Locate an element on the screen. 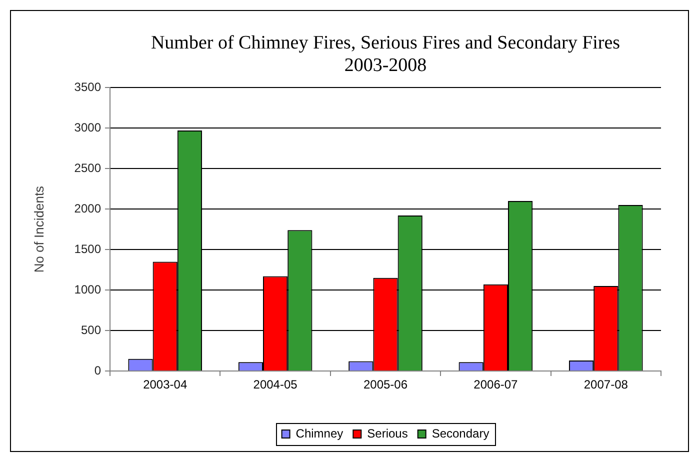 The height and width of the screenshot is (455, 699). y-tick-label: 0 is located at coordinates (98, 370).